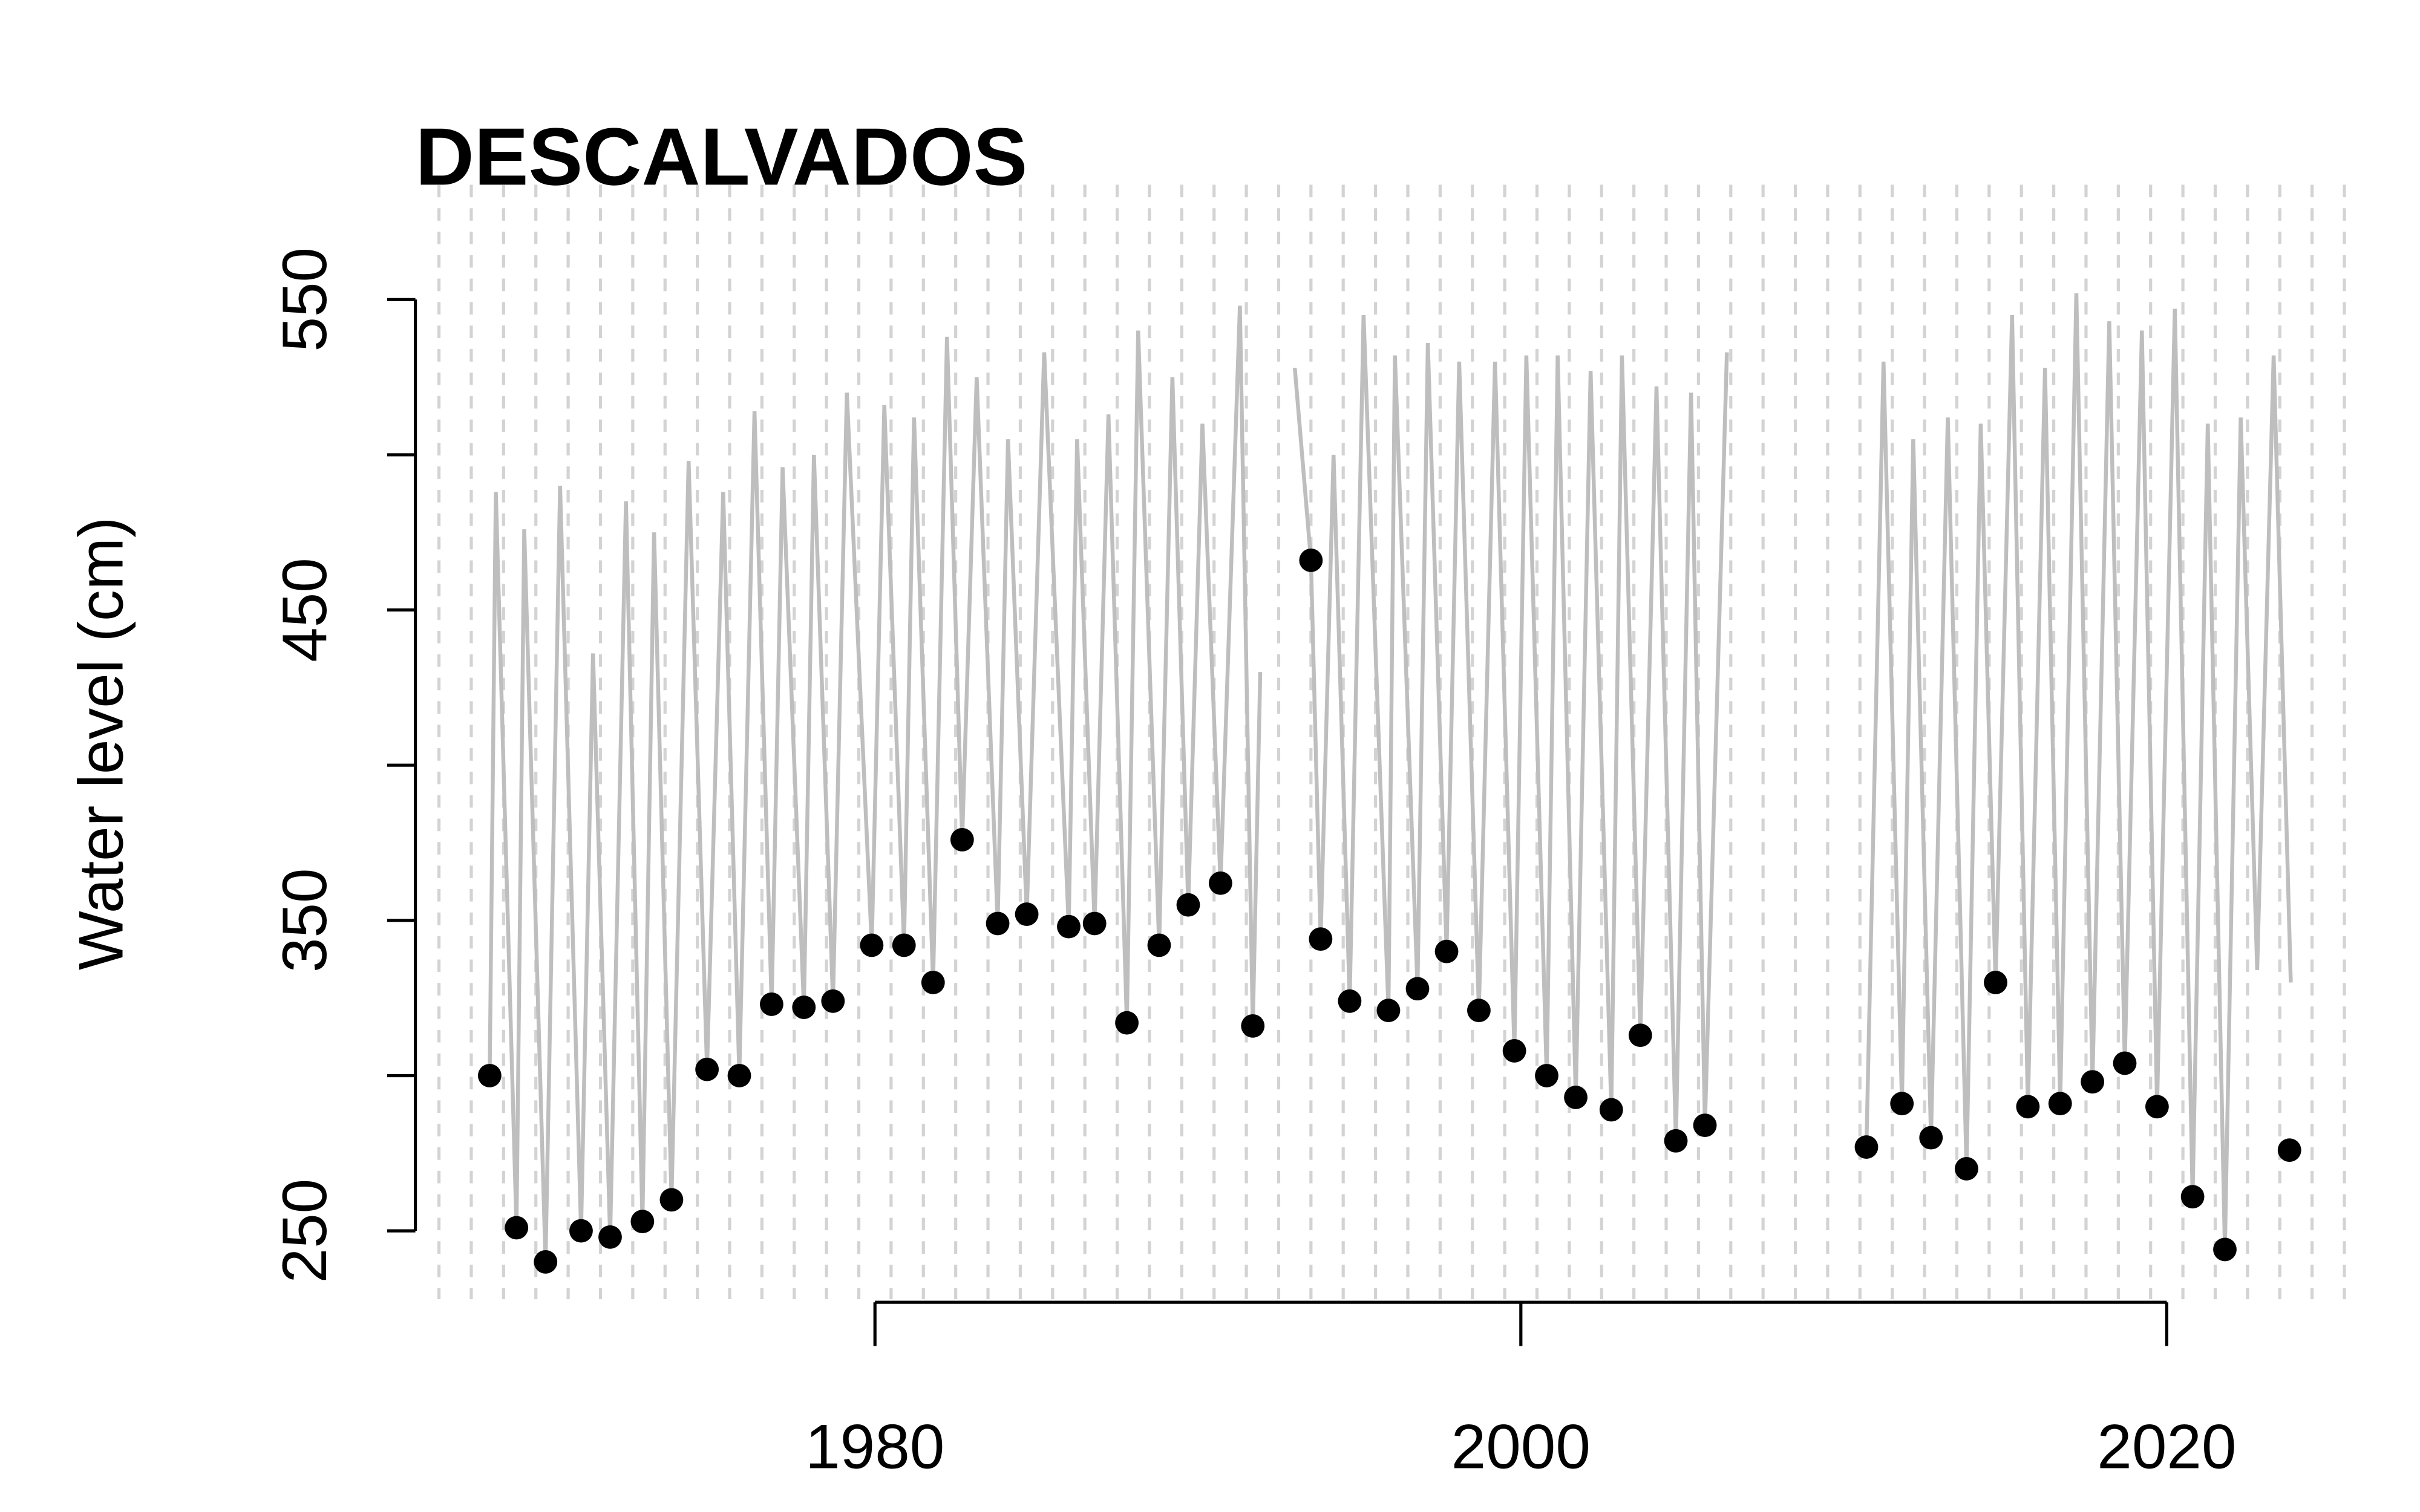 This screenshot has width=2420, height=1512. What do you see at coordinates (101, 743) in the screenshot?
I see `y-axis-label: Water level (cm)` at bounding box center [101, 743].